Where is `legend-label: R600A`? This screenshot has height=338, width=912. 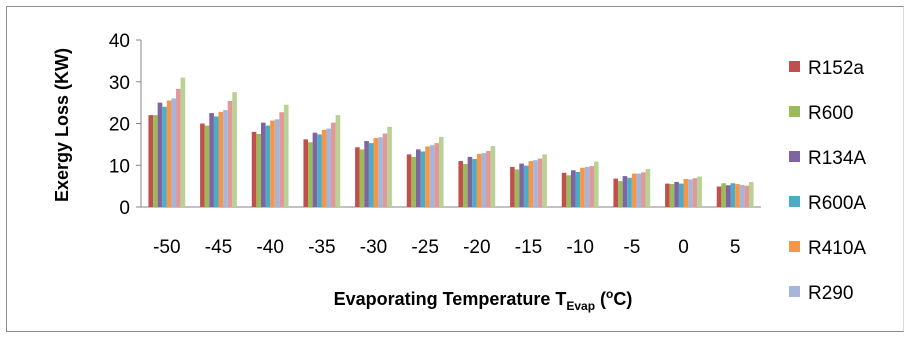 legend-label: R600A is located at coordinates (837, 203).